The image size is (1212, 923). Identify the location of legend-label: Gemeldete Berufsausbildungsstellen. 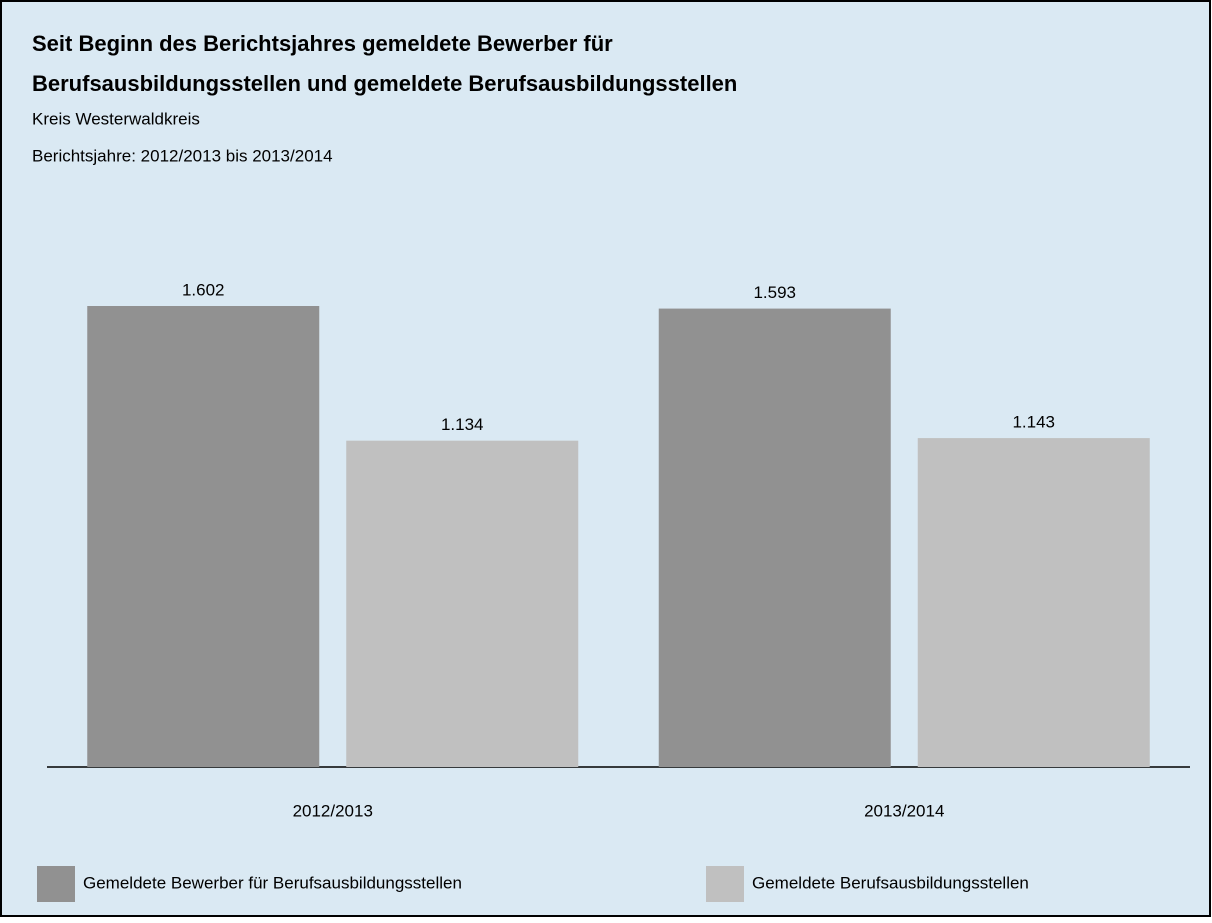
(890, 882).